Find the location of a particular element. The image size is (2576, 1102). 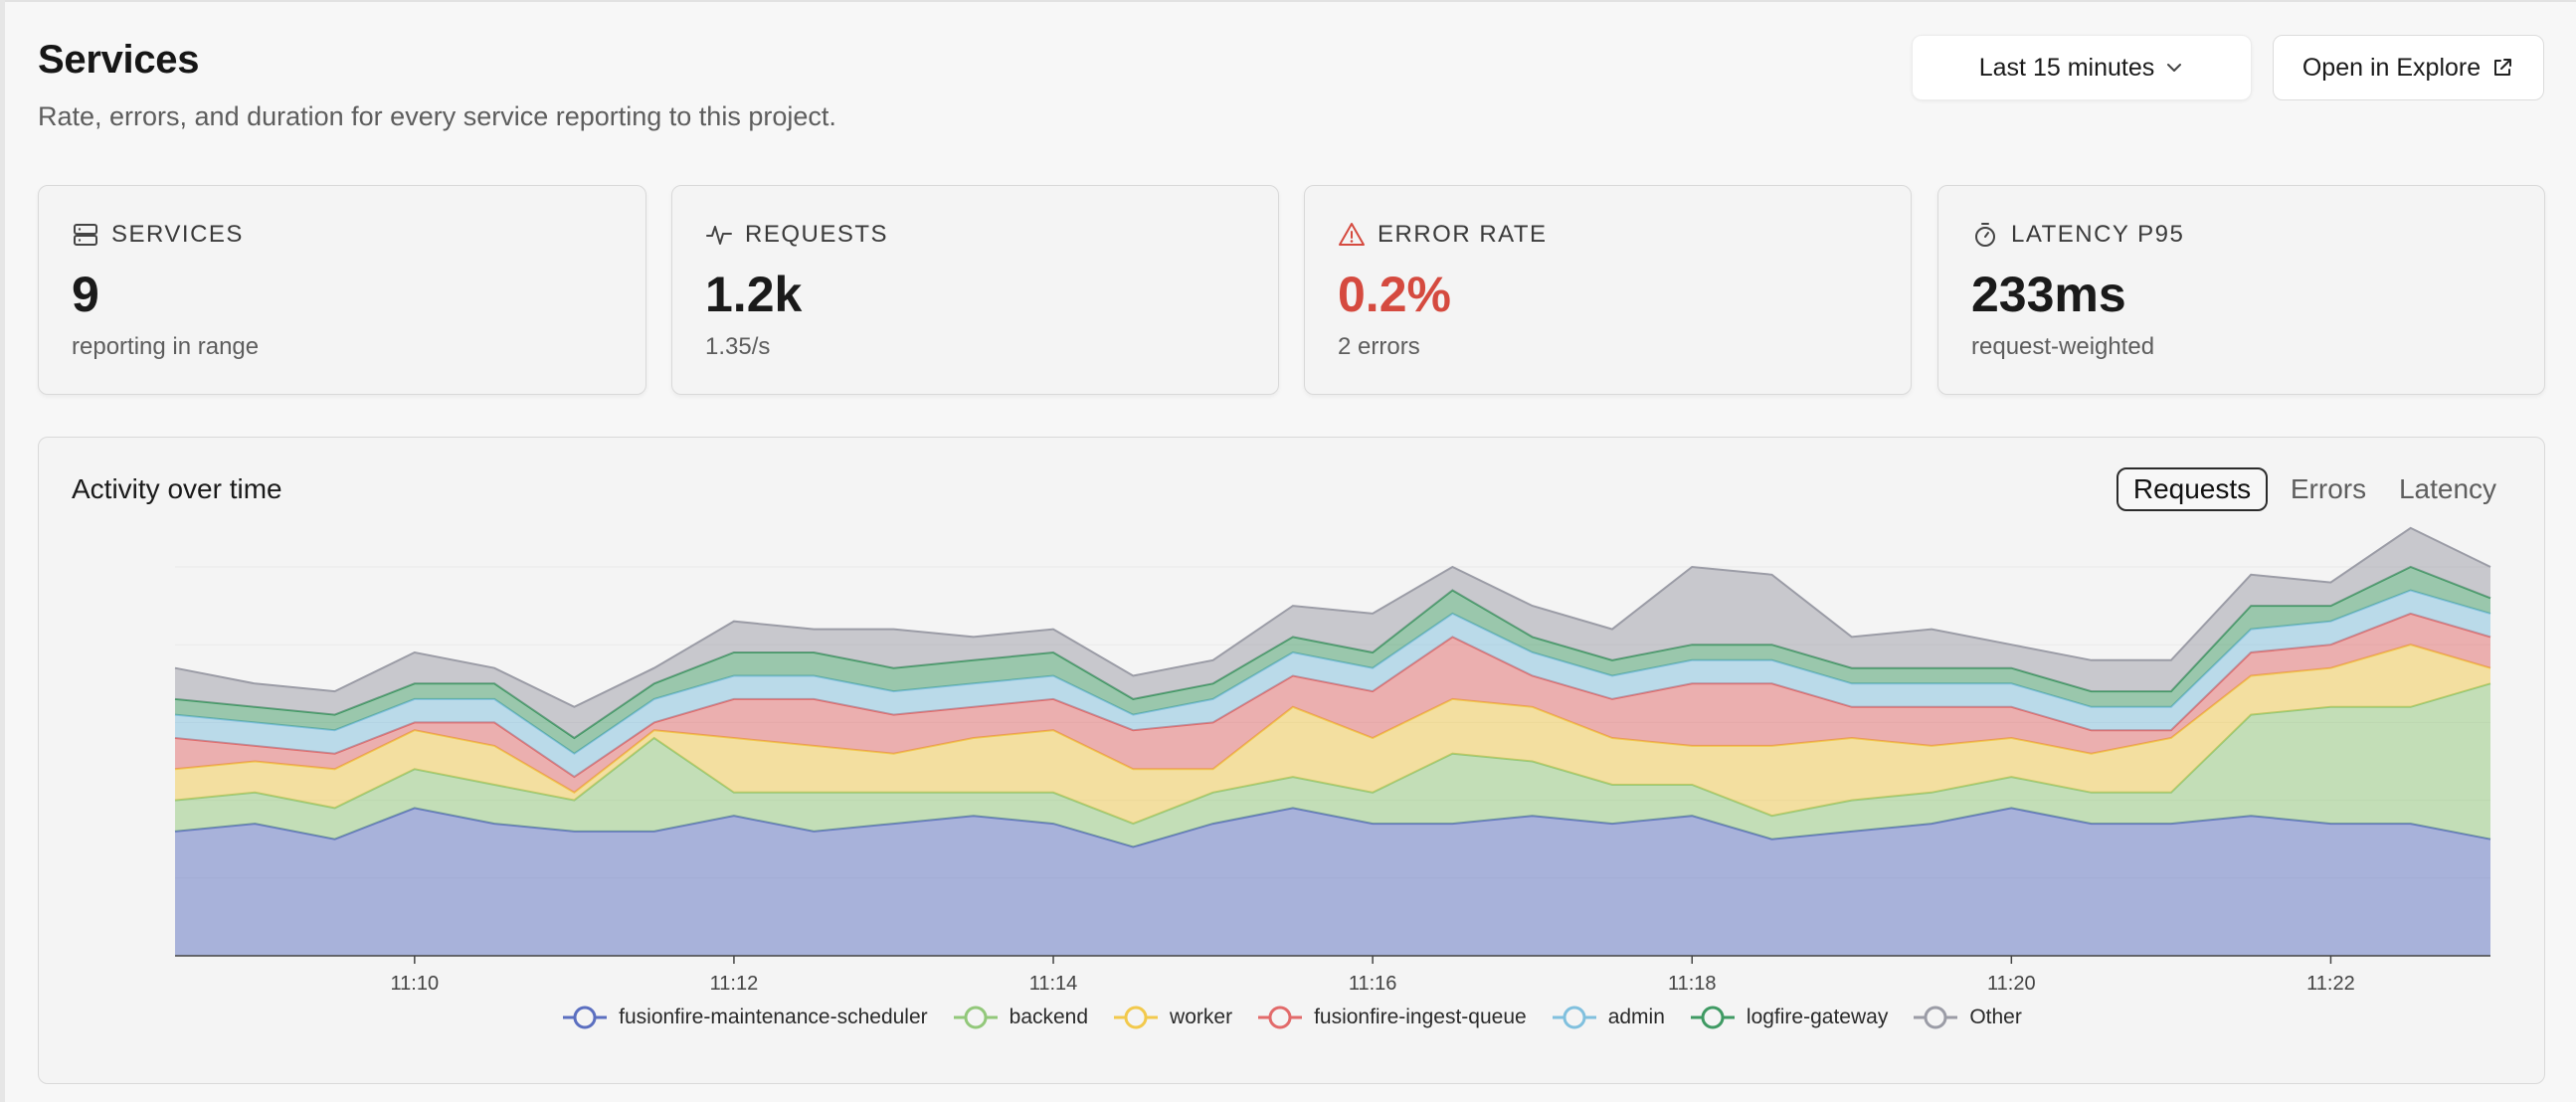

tab-latency: Latency is located at coordinates (2447, 488).